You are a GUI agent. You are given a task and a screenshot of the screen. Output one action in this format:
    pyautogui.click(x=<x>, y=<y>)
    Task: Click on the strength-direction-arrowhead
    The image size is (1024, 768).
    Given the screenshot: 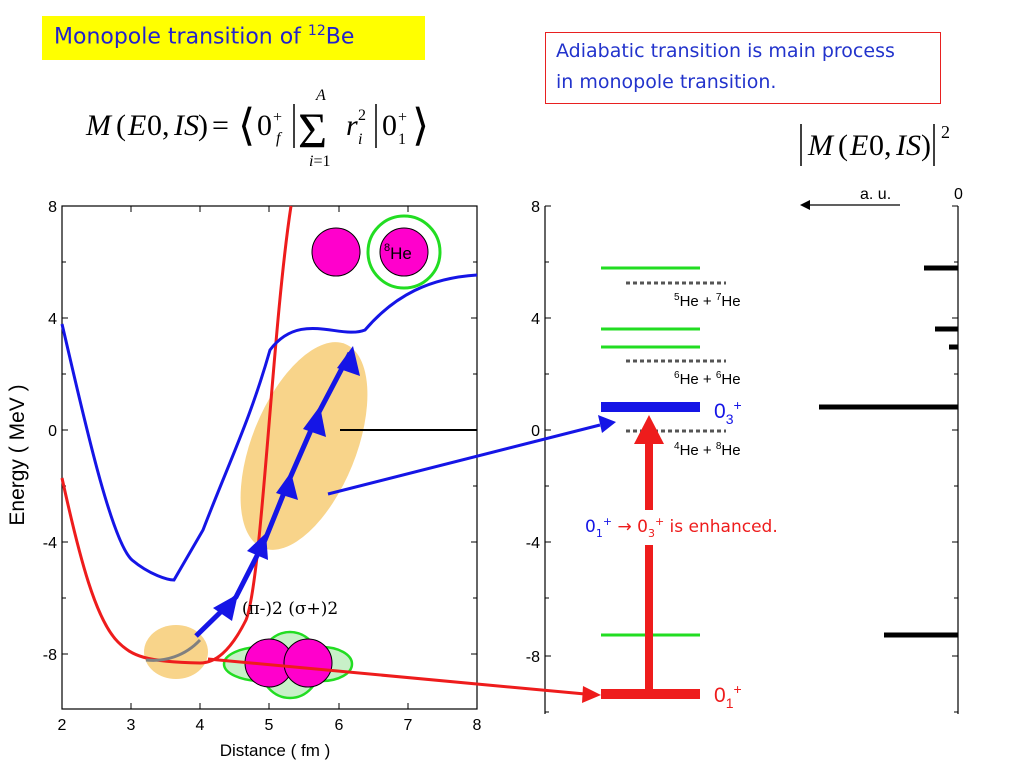 What is the action you would take?
    pyautogui.click(x=805, y=205)
    